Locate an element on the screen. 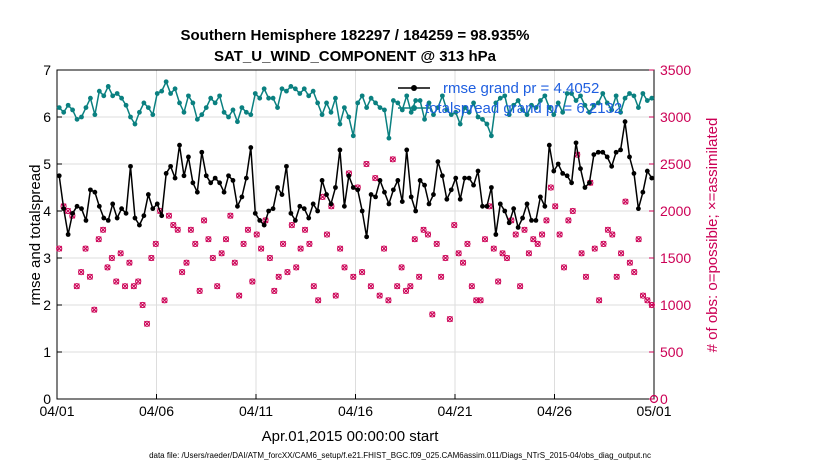  x-tick-label: 04/26 is located at coordinates (554, 411).